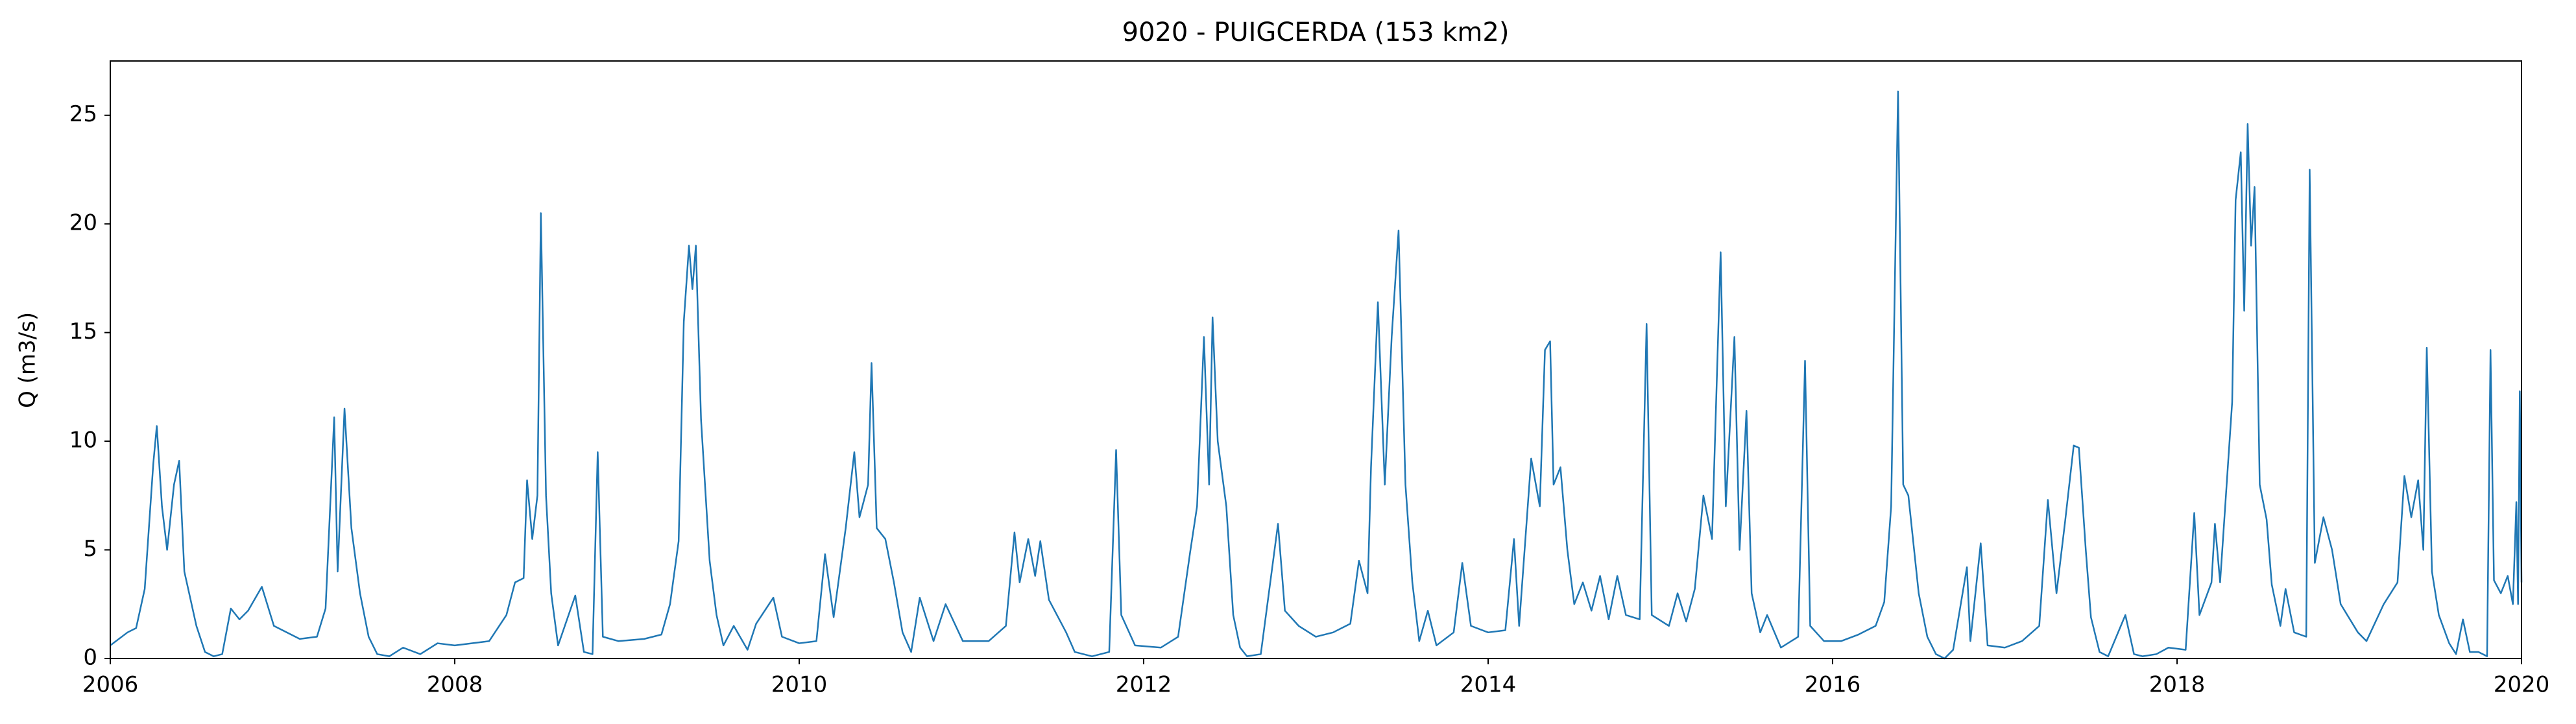 The height and width of the screenshot is (724, 2576). I want to click on x-tick-label: 2012, so click(1144, 685).